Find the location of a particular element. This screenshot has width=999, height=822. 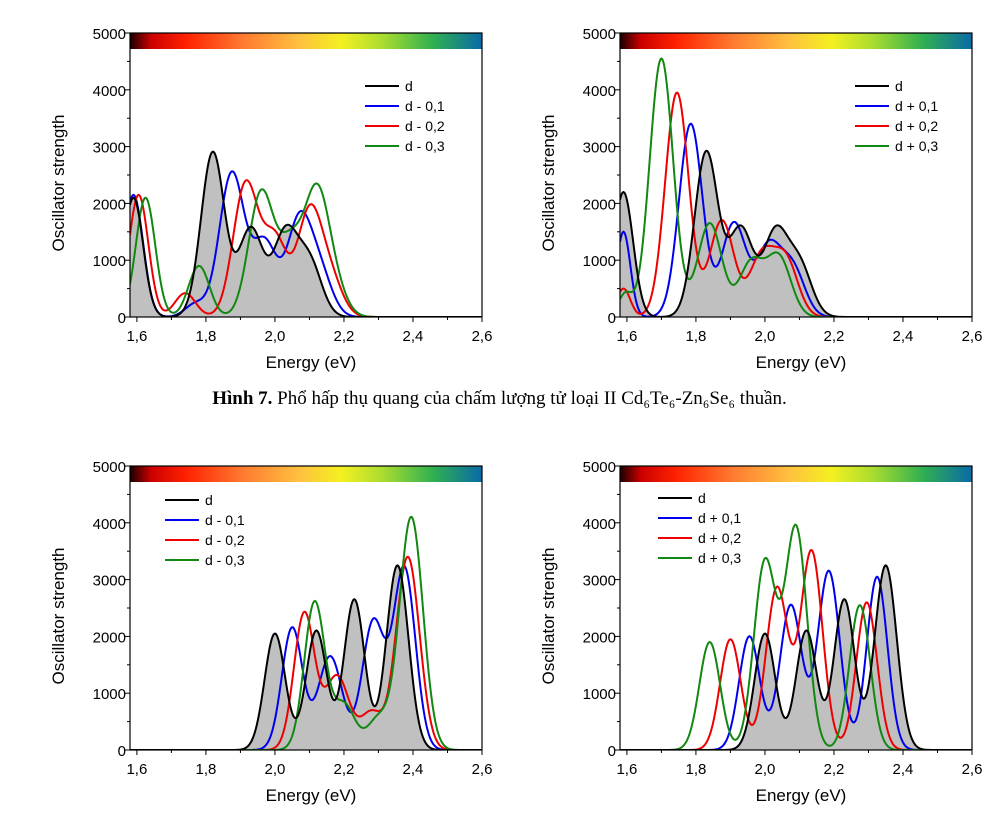

caption-label: Hình 7. is located at coordinates (242, 398).